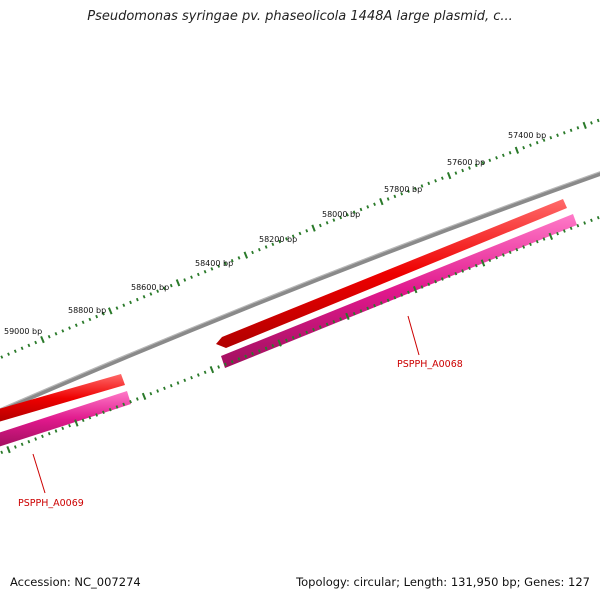 This screenshot has height=600, width=600. I want to click on gene-label-leader, so click(39, 473).